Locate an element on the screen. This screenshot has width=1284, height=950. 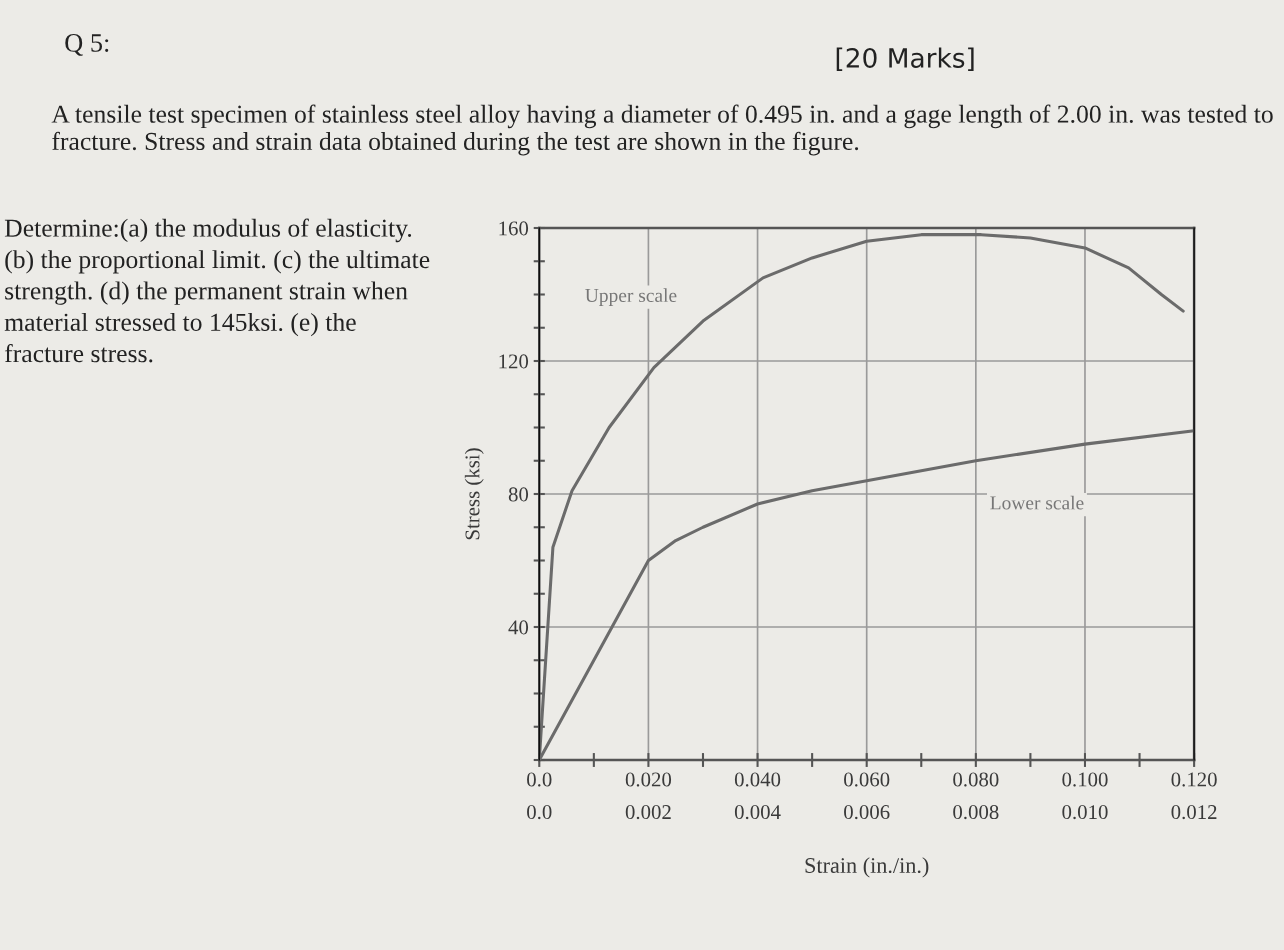
y-tick-label: 160 is located at coordinates (514, 228).